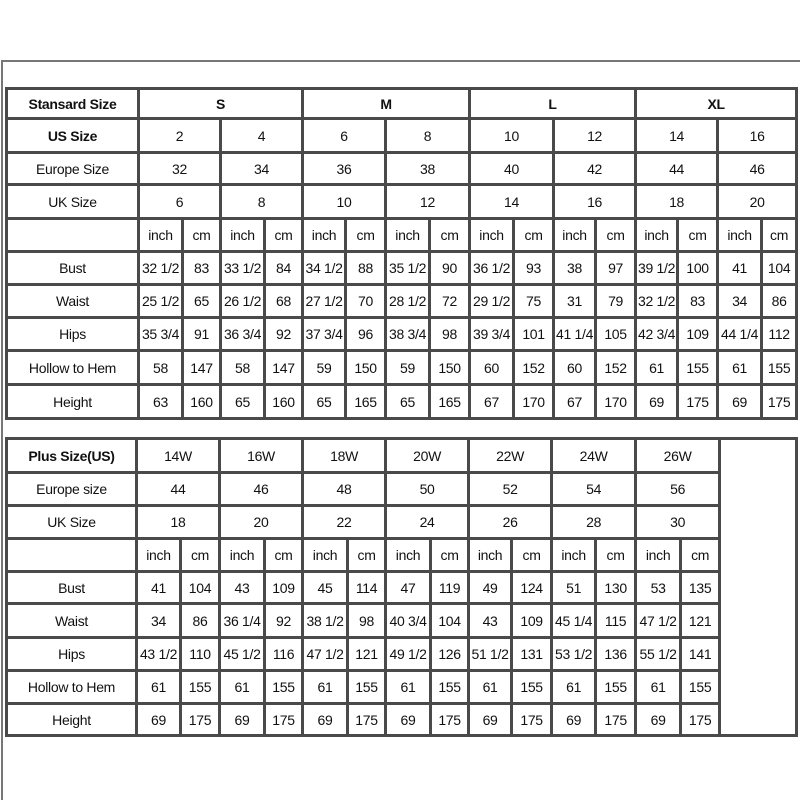  Describe the element at coordinates (284, 654) in the screenshot. I see `measurement-value: 116` at that location.